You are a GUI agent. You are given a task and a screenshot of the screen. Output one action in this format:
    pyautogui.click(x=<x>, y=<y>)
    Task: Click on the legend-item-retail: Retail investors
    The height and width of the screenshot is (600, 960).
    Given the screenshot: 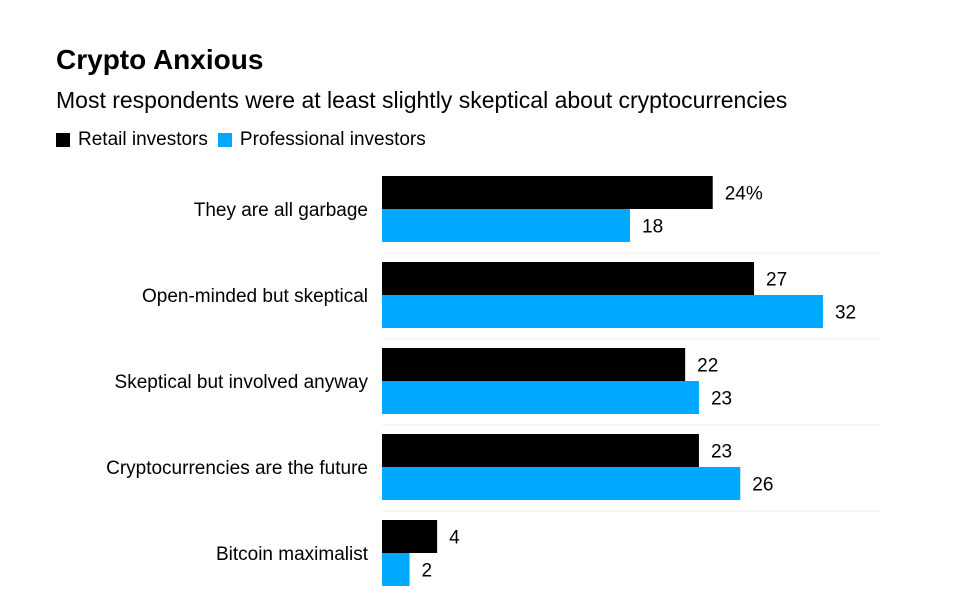 What is the action you would take?
    pyautogui.click(x=132, y=140)
    